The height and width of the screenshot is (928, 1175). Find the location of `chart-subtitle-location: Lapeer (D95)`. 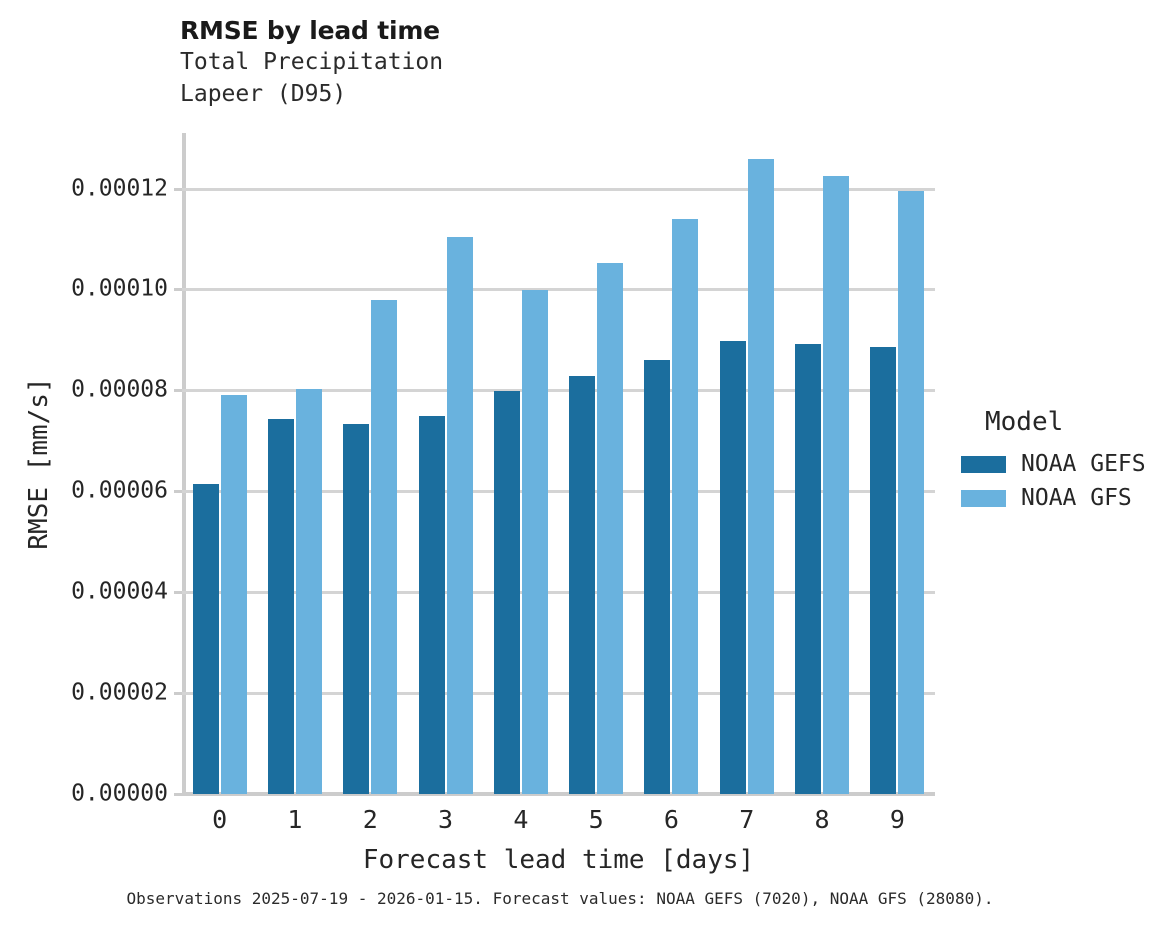

chart-subtitle-location: Lapeer (D95) is located at coordinates (263, 94).